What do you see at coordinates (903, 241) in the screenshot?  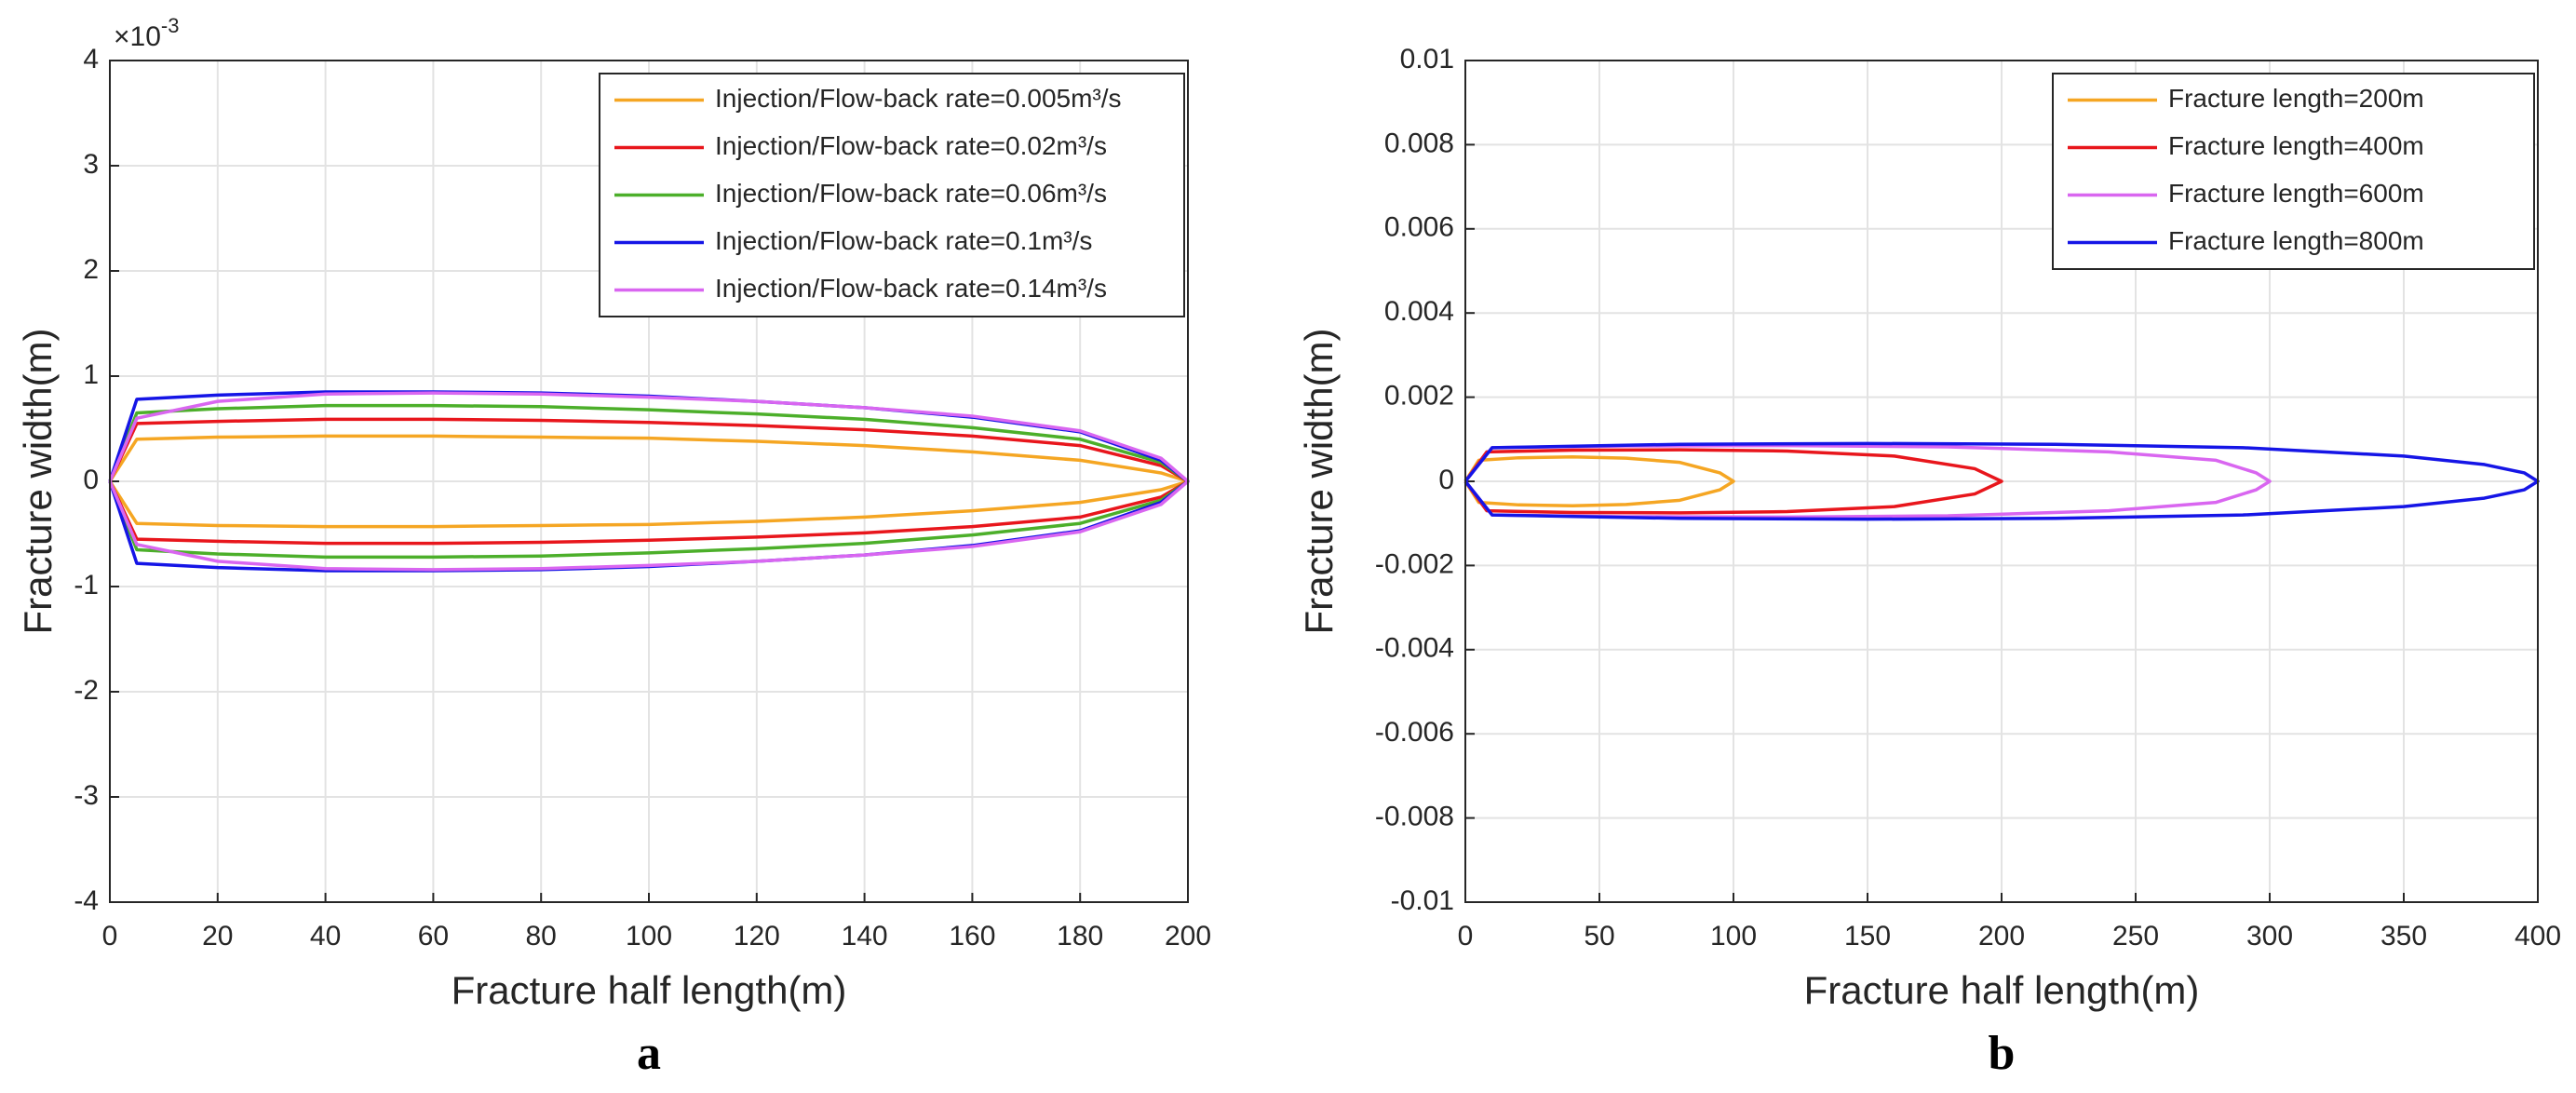 I see `legend-label: Injection/Flow-back rate=0.1m³/s` at bounding box center [903, 241].